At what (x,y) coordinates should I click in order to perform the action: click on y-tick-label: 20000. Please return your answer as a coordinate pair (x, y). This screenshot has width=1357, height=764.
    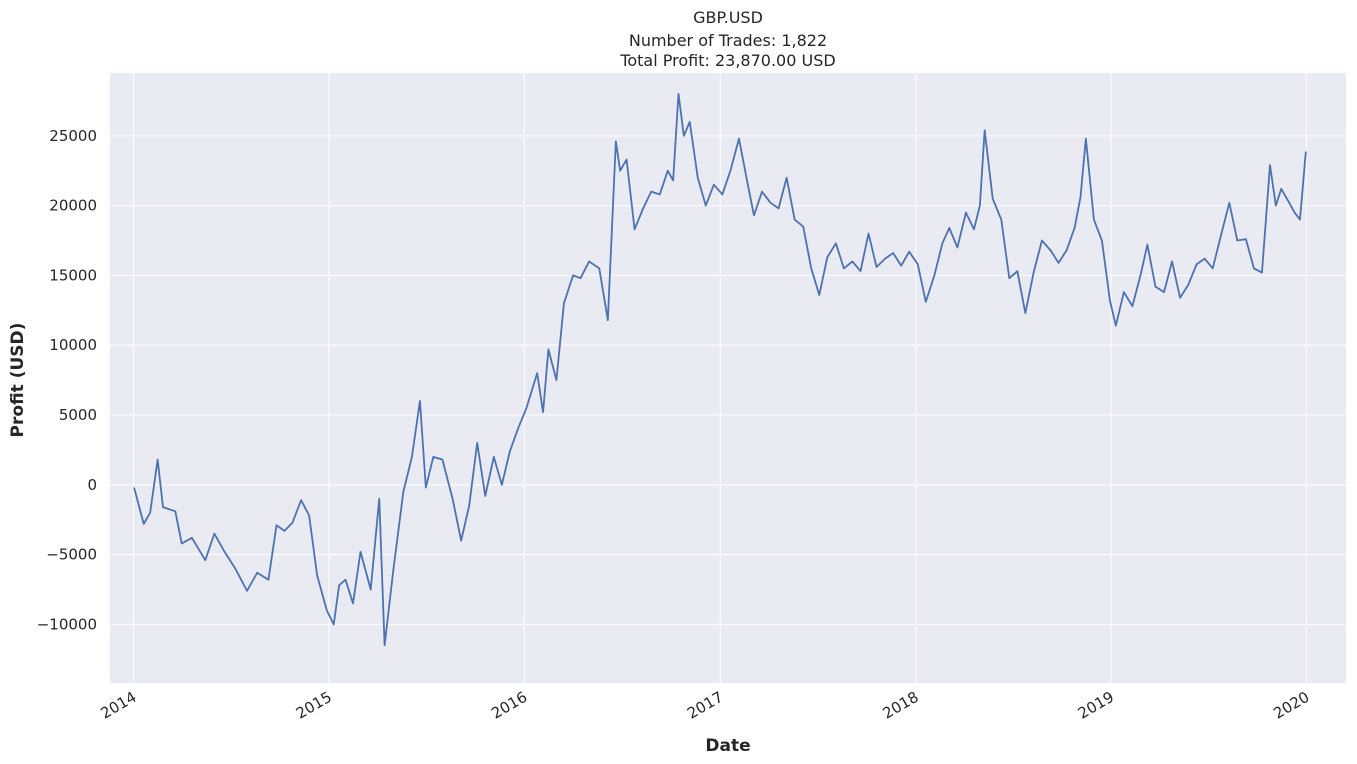
    Looking at the image, I should click on (73, 206).